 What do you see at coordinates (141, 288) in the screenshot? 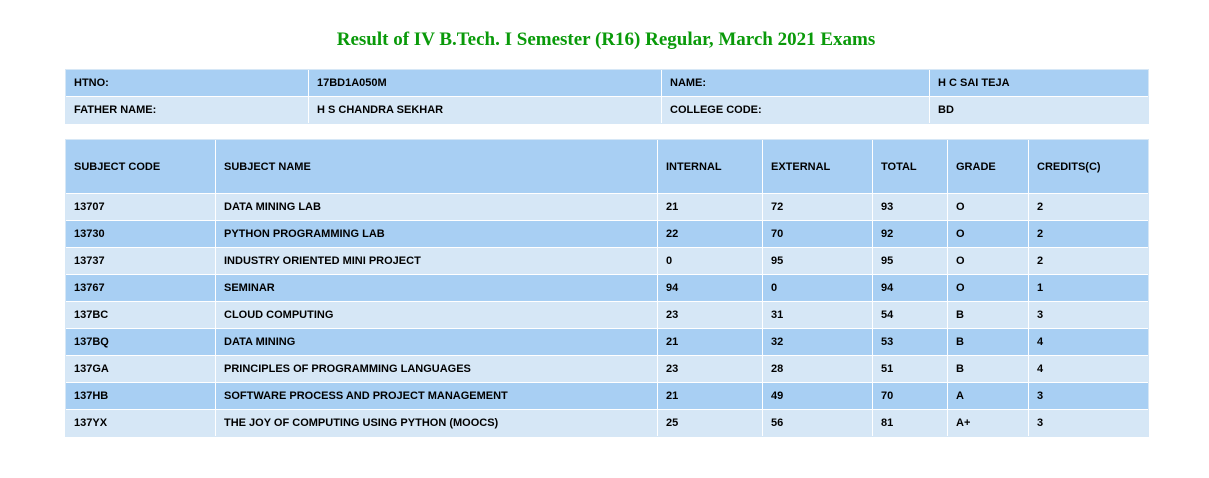
I see `subject-code: 13767` at bounding box center [141, 288].